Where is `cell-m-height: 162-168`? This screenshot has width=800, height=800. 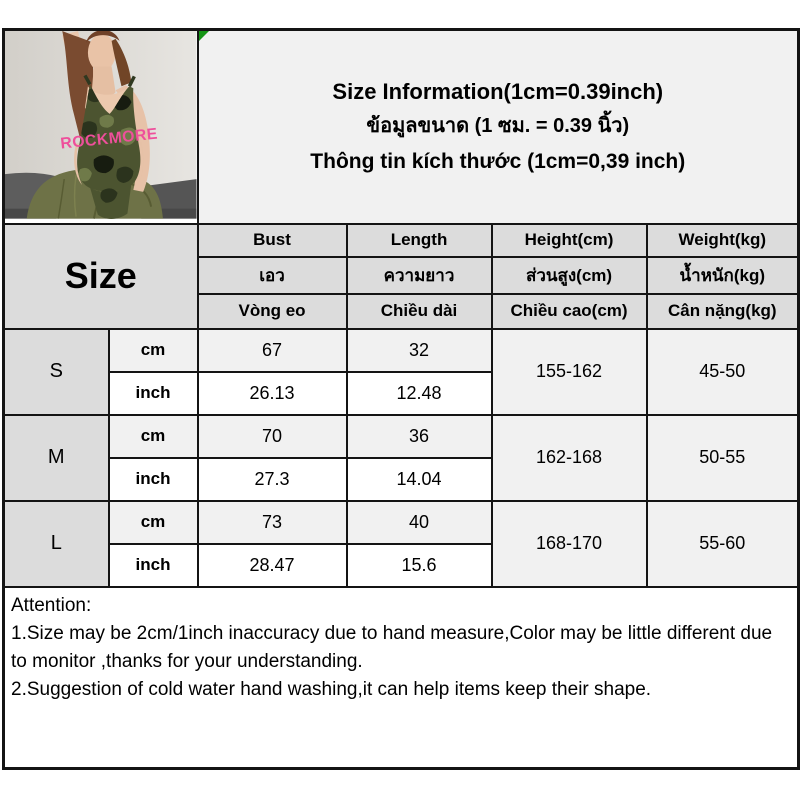 cell-m-height: 162-168 is located at coordinates (569, 457).